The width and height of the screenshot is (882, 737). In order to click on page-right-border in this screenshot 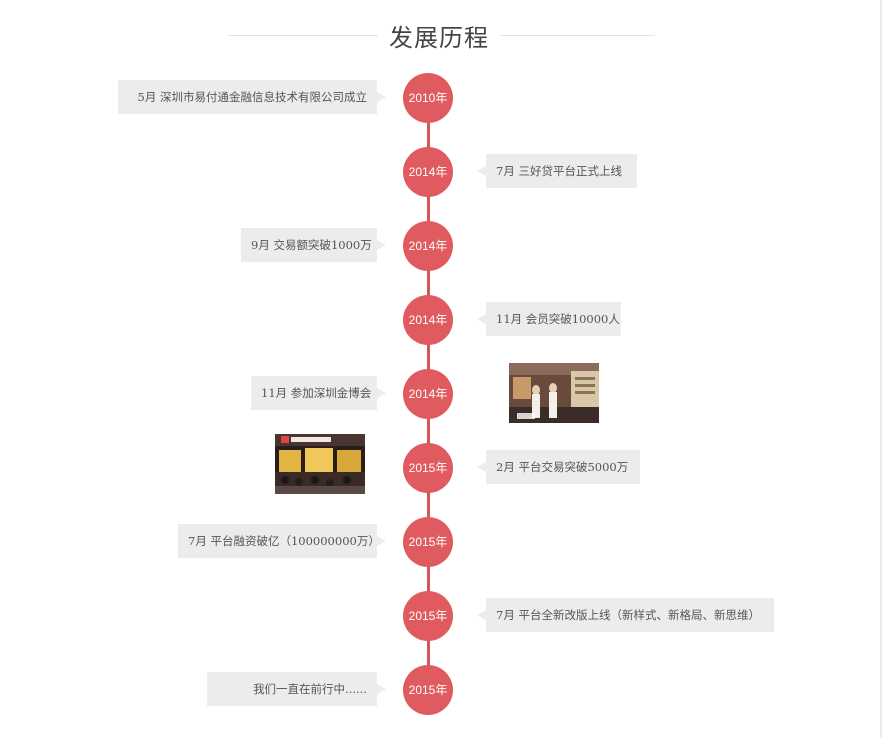, I will do `click(881, 368)`.